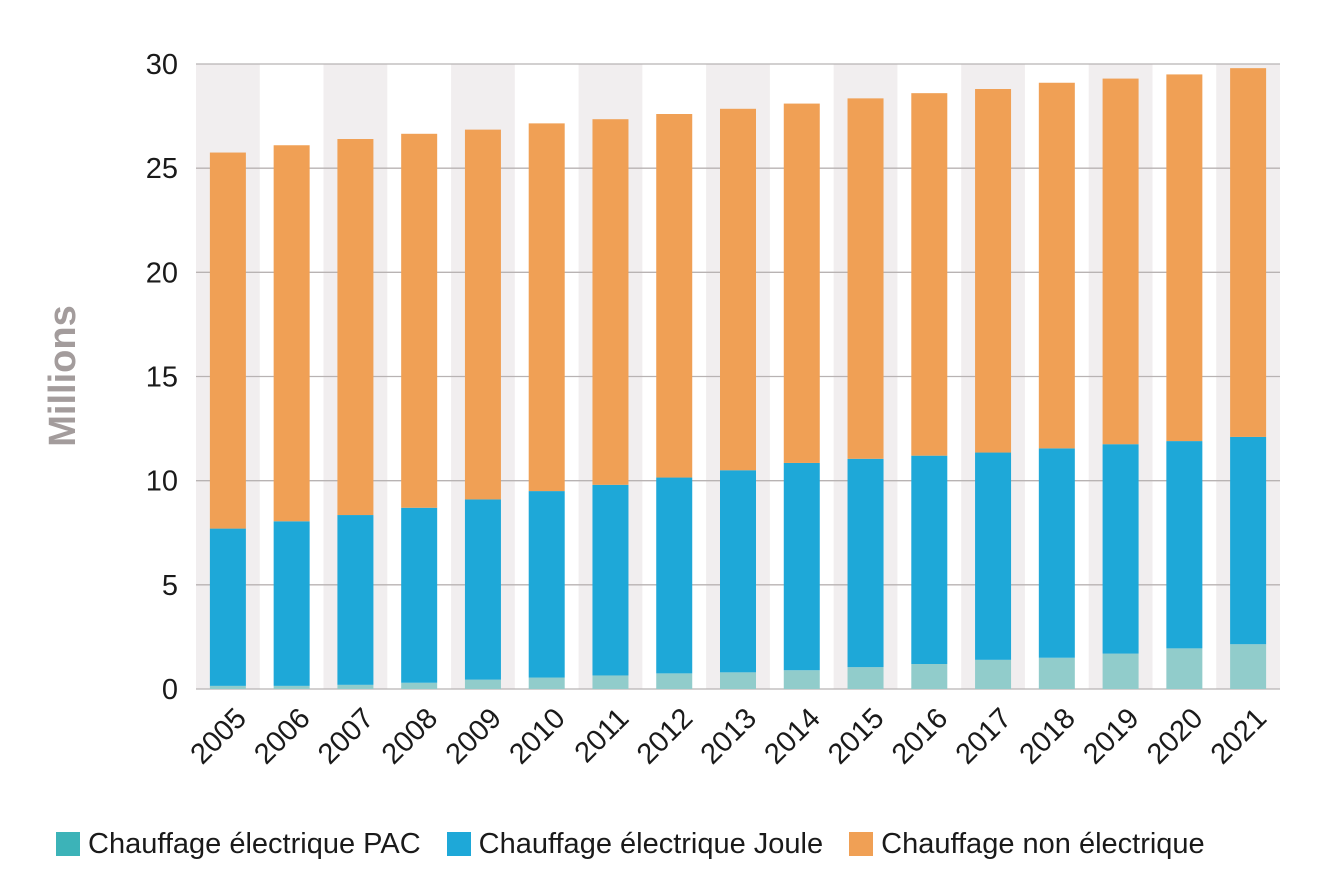 The height and width of the screenshot is (884, 1328). Describe the element at coordinates (1111, 736) in the screenshot. I see `x-tick-label: 2019` at that location.